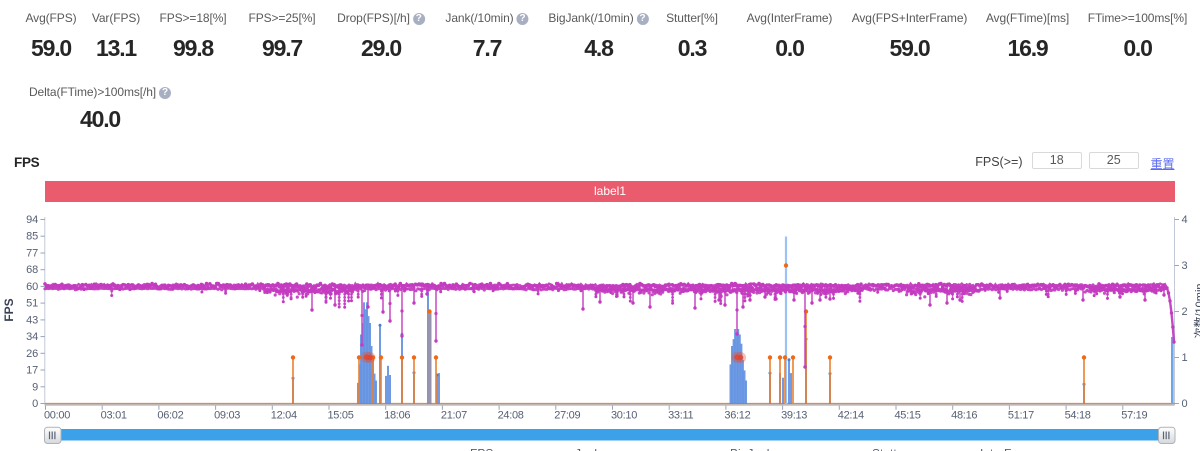 The image size is (1200, 451). I want to click on svg-text: 4, so click(1185, 220).